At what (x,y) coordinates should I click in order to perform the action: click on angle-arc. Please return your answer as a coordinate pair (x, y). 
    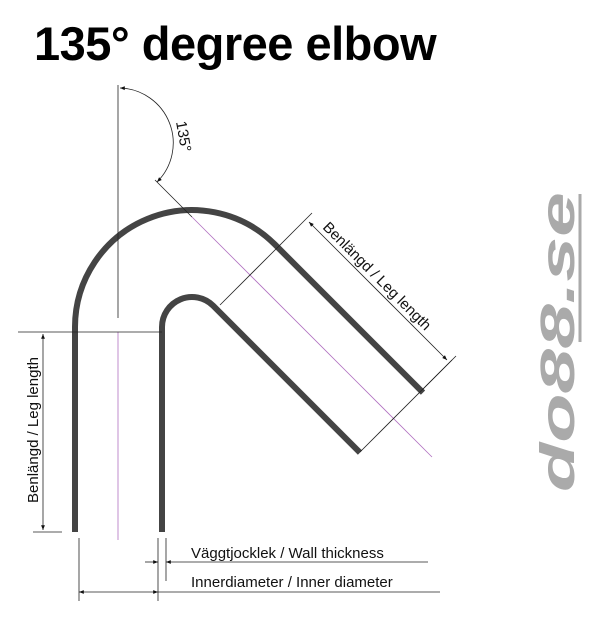
    Looking at the image, I should click on (146, 134).